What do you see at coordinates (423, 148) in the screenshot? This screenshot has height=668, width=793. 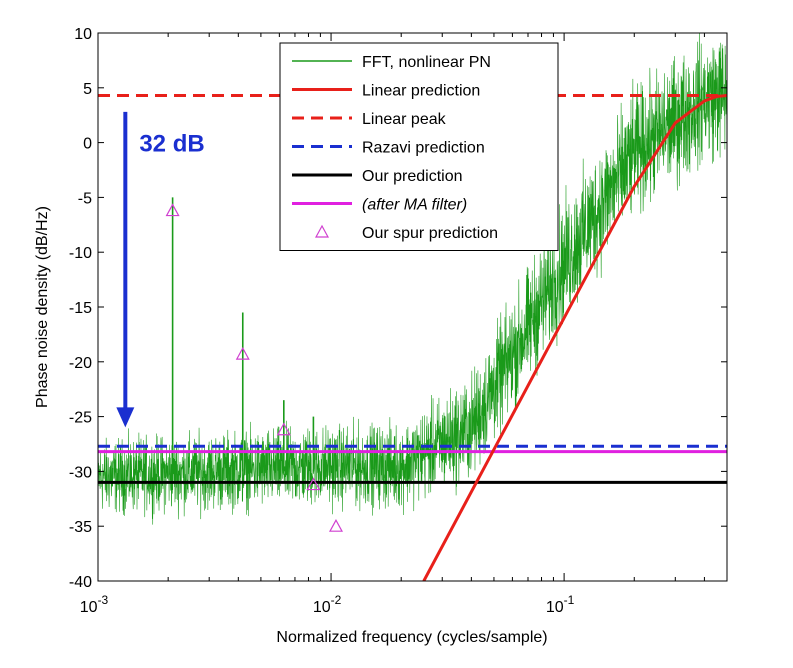 I see `legend-label-razavi-prediction: Razavi prediction` at bounding box center [423, 148].